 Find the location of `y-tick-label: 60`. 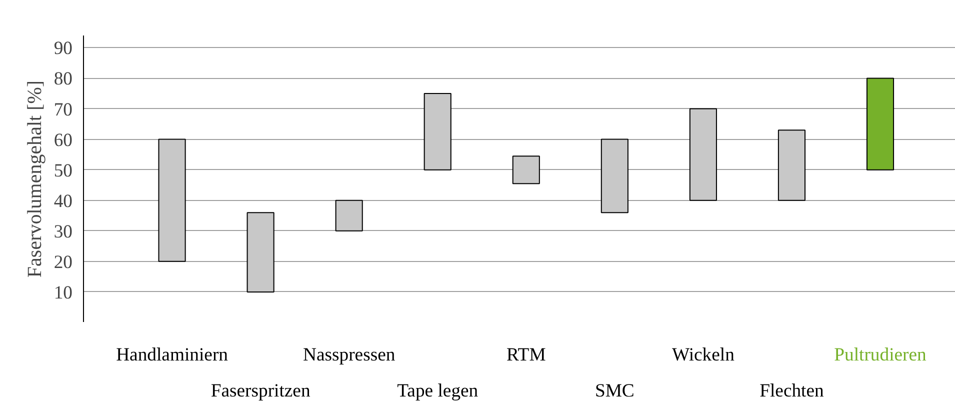

y-tick-label: 60 is located at coordinates (63, 140).